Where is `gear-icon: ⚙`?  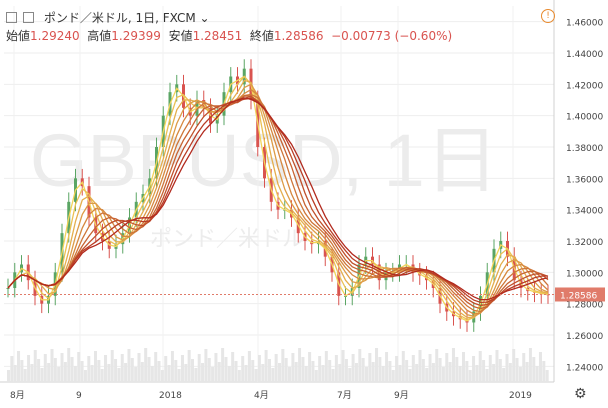 gear-icon: ⚙ is located at coordinates (580, 394).